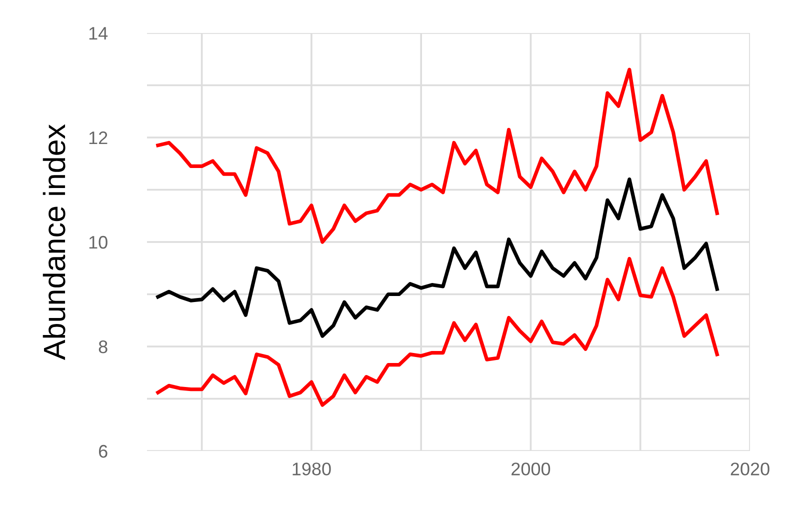  I want to click on x-tick-label: 2020, so click(750, 469).